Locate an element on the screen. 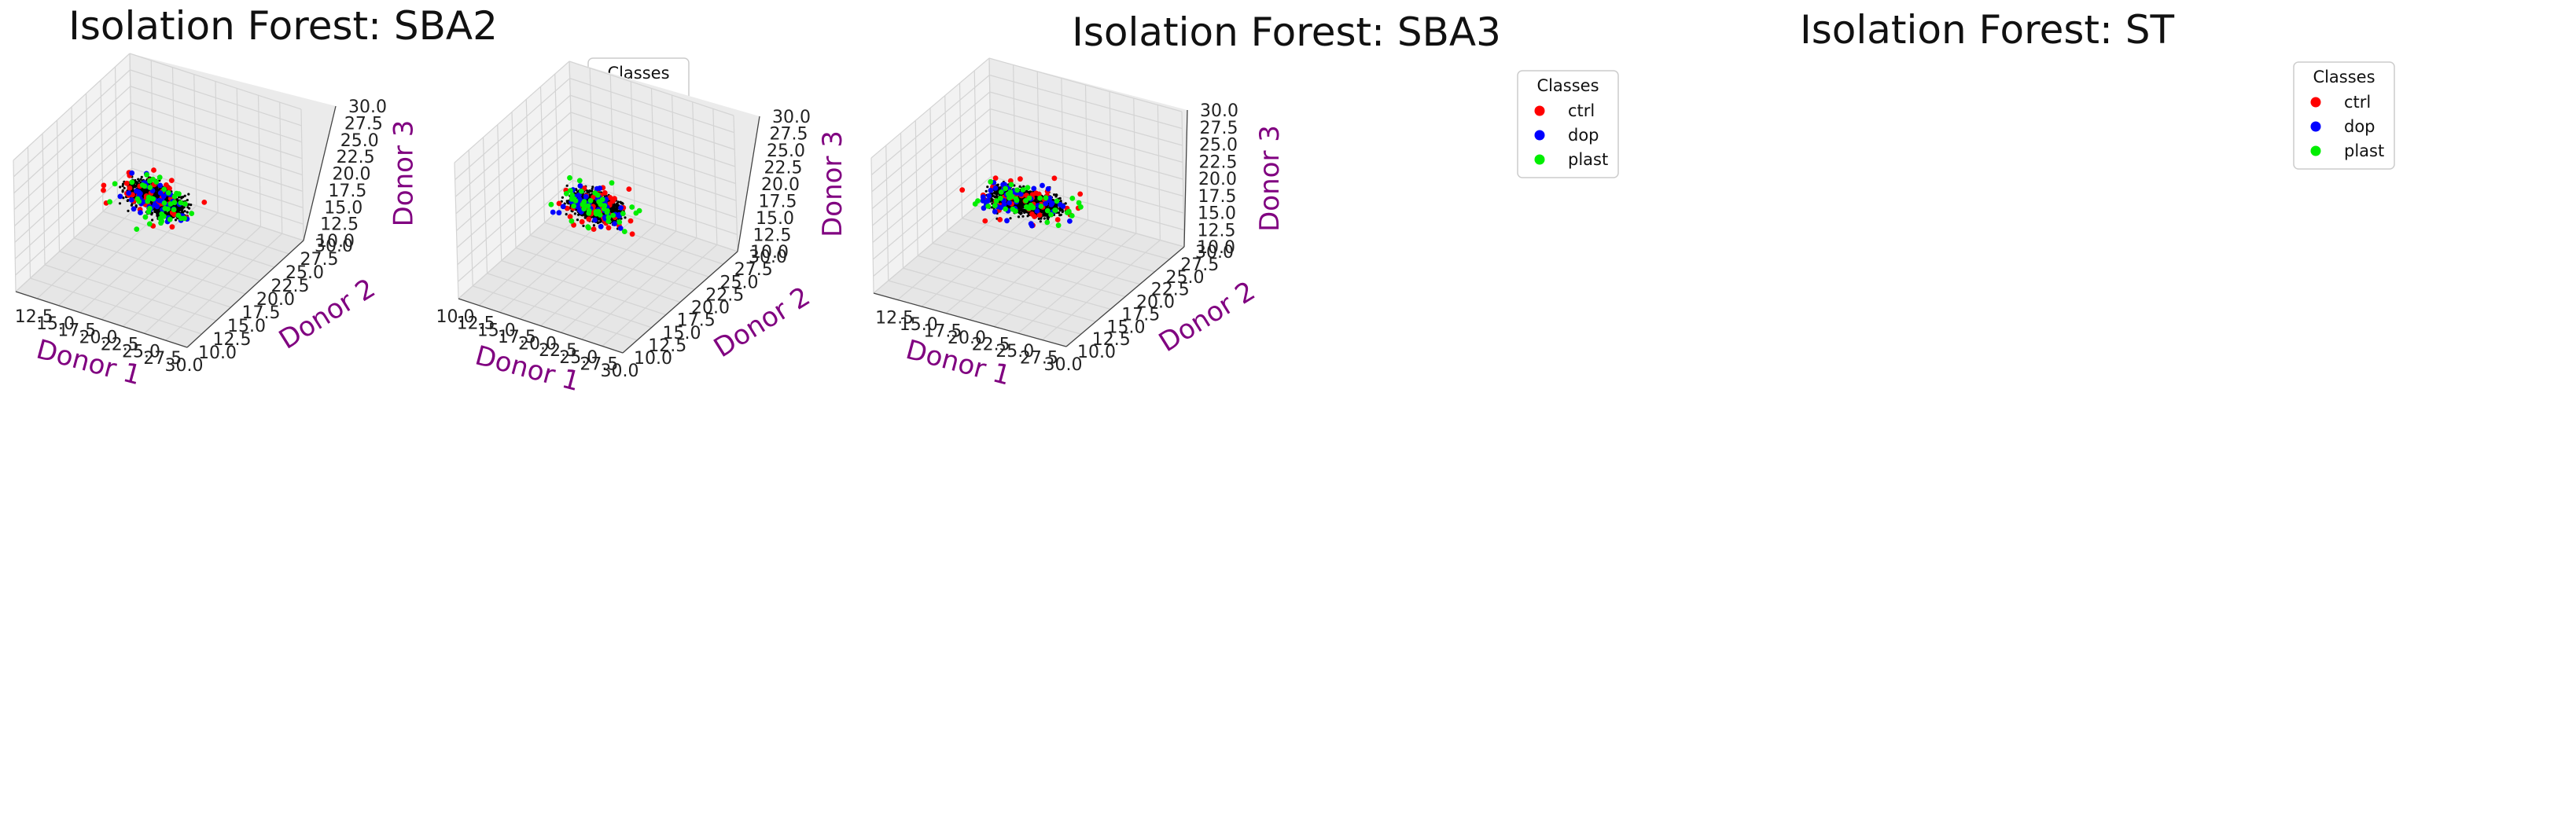  legend-title: Classes is located at coordinates (1568, 85).